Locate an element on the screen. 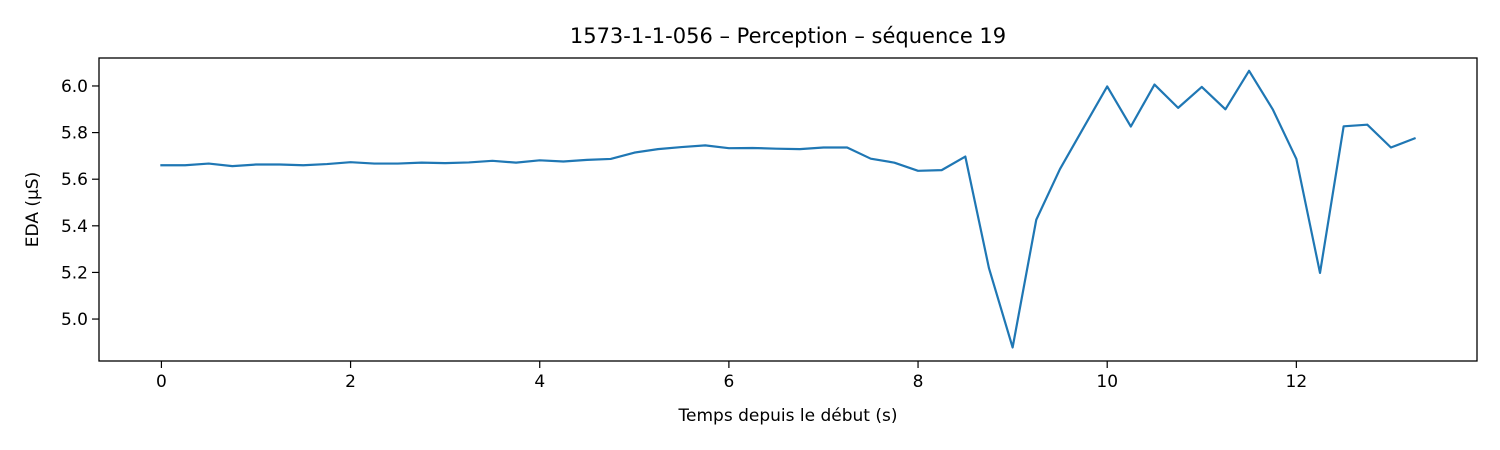 The width and height of the screenshot is (1500, 450). y-tick-label: 5.2 is located at coordinates (74, 273).